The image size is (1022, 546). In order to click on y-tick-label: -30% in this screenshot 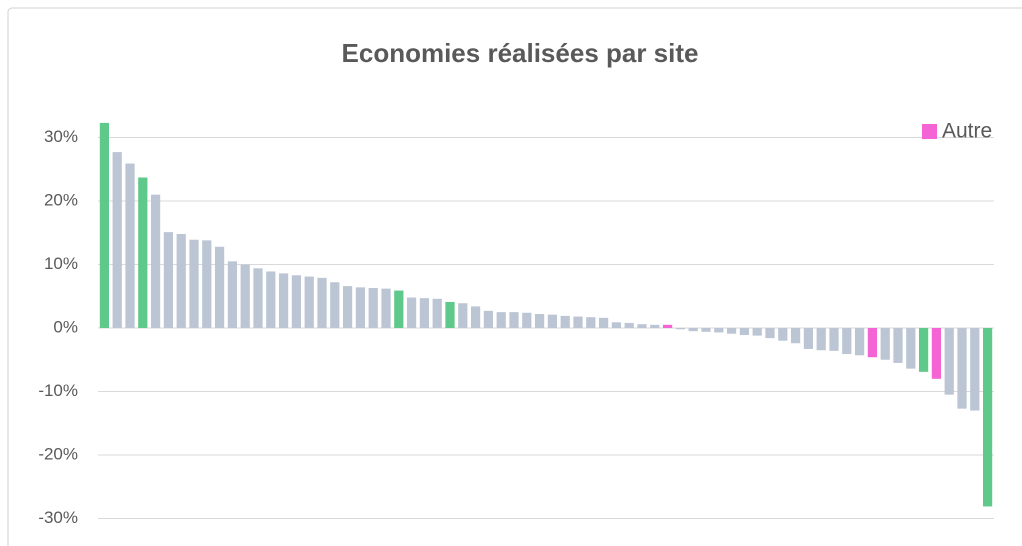, I will do `click(58, 517)`.